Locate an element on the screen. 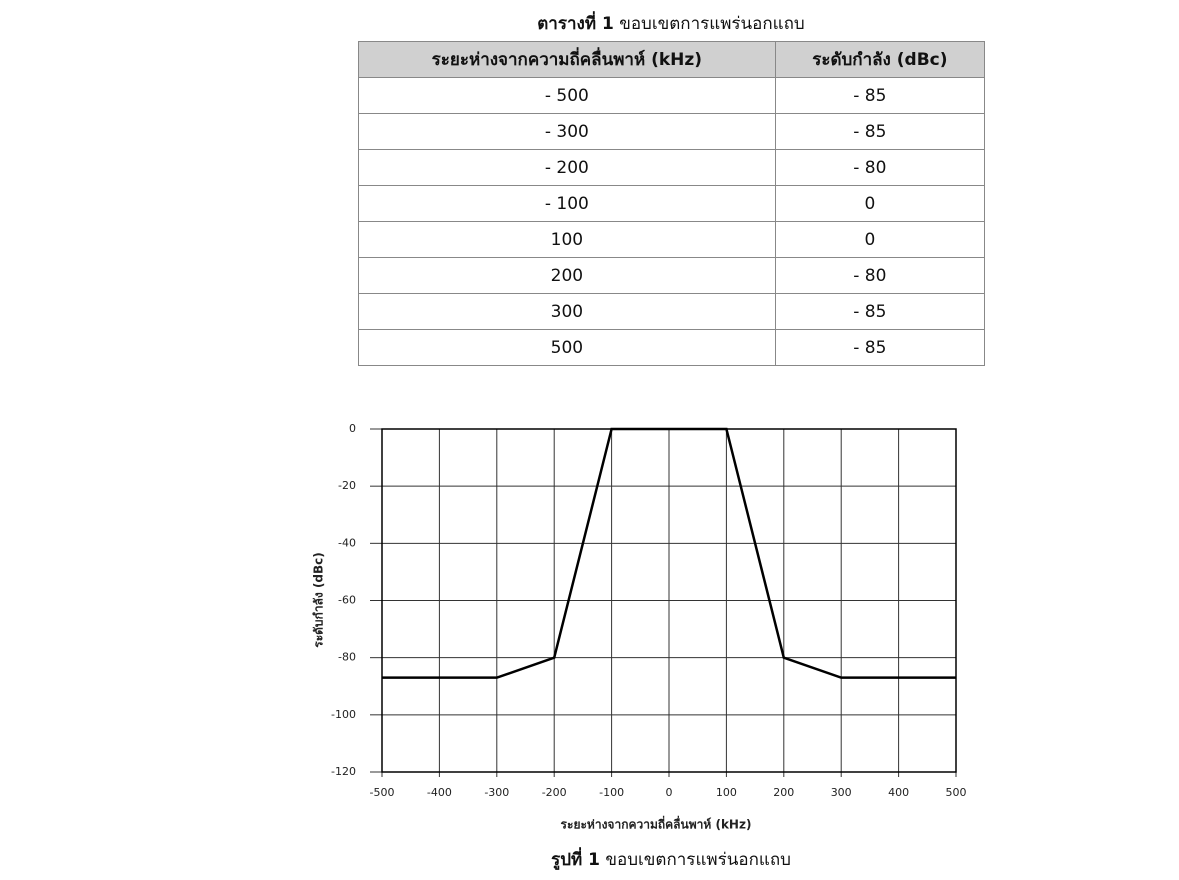 The image size is (1179, 880). x-tick-label: -100 is located at coordinates (611, 792).